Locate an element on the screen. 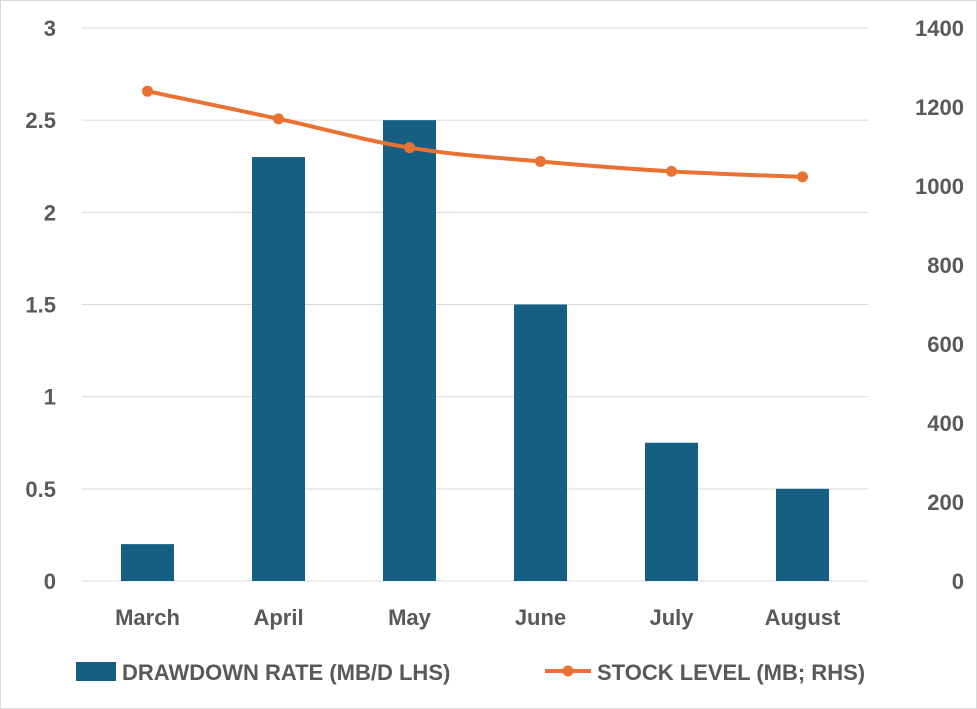 Image resolution: width=977 pixels, height=709 pixels. right-tick-label: 1000 is located at coordinates (939, 186).